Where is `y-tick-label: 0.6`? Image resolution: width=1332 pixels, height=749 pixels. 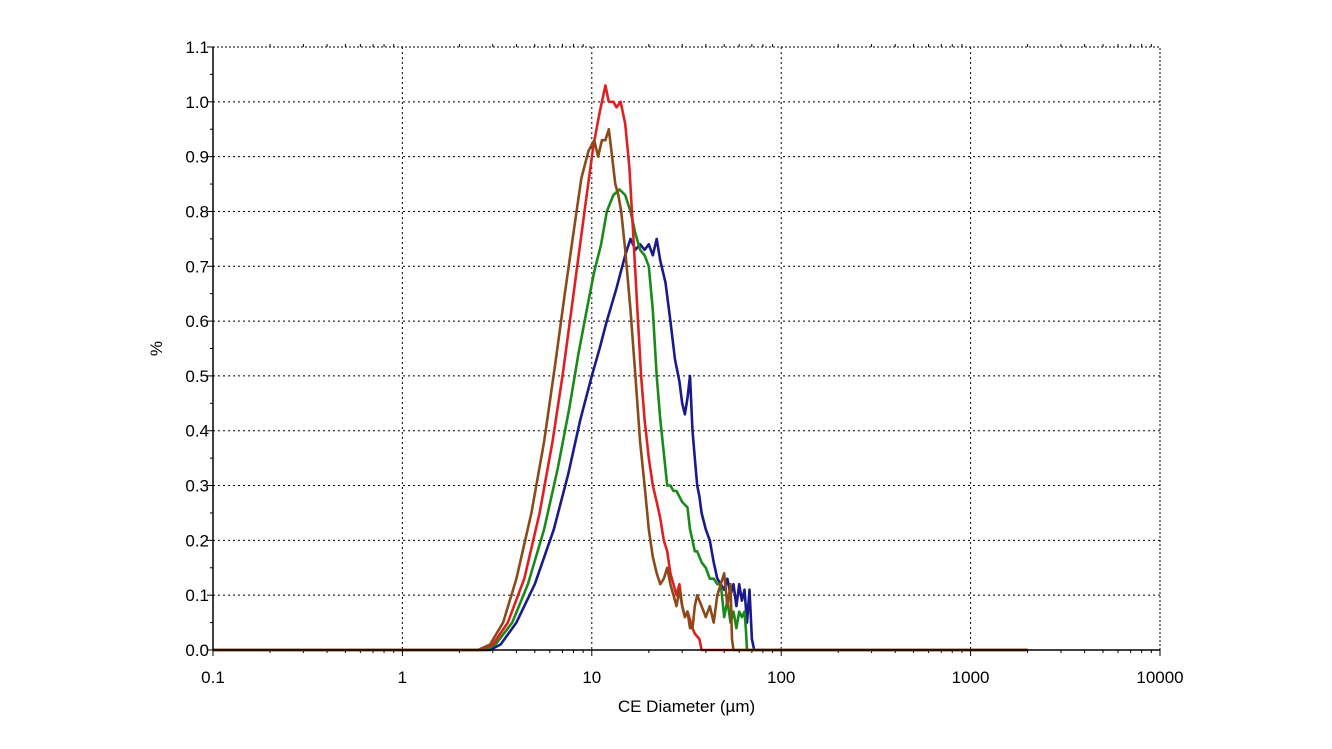
y-tick-label: 0.6 is located at coordinates (197, 321).